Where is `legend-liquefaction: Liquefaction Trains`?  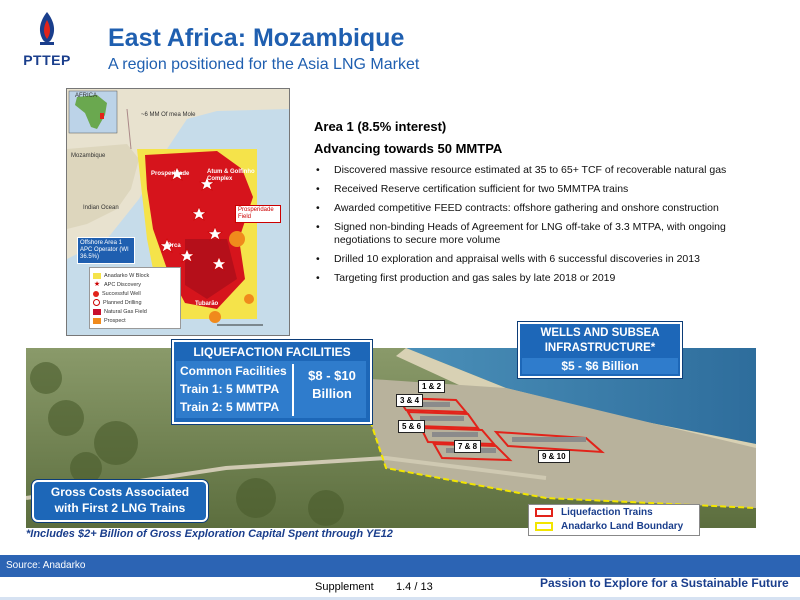
legend-liquefaction: Liquefaction Trains is located at coordinates (614, 512).